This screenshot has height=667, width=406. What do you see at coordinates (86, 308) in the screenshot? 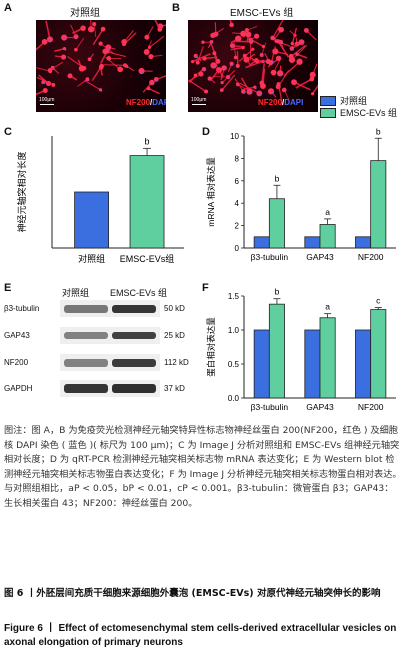
I see `blot-band-control` at bounding box center [86, 308].